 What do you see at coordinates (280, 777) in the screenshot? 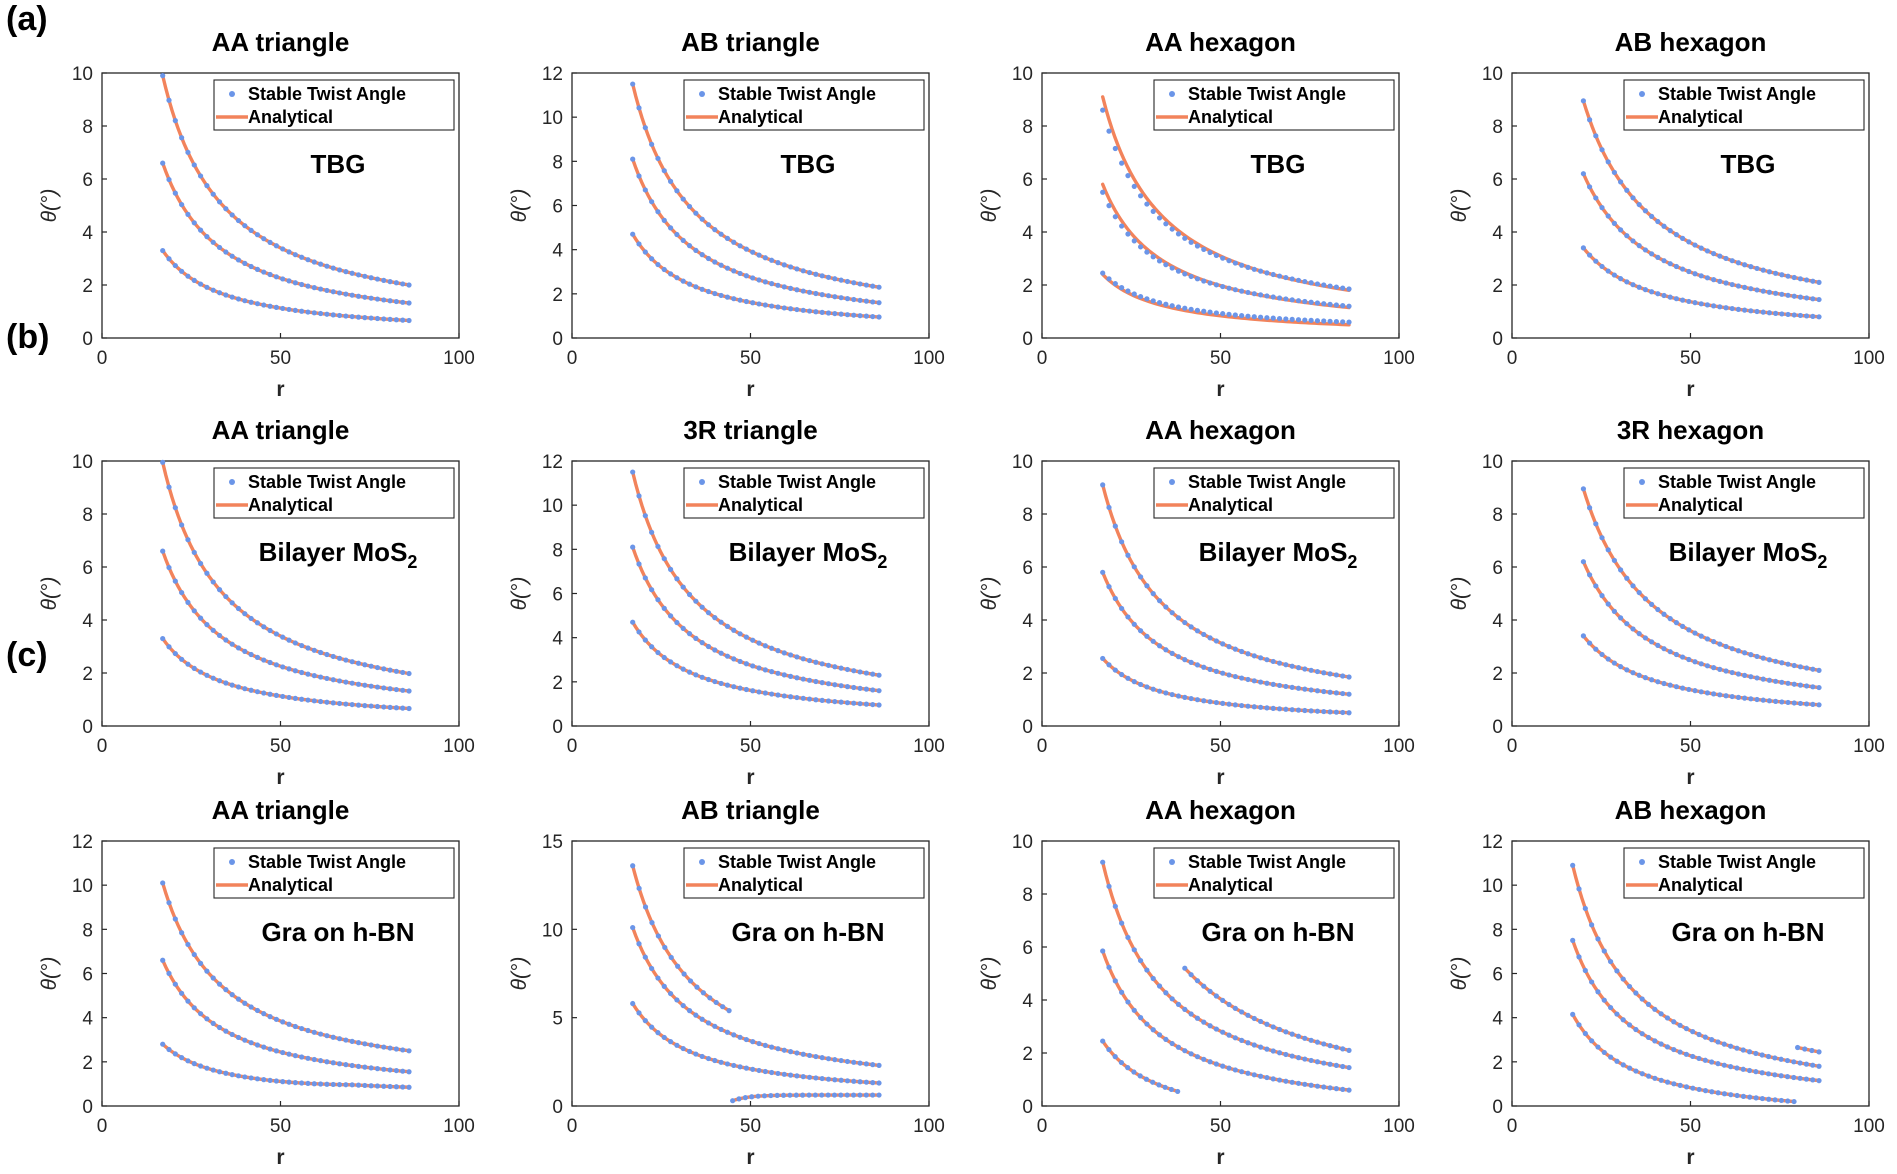
I see `x-axis-label: r` at bounding box center [280, 777].